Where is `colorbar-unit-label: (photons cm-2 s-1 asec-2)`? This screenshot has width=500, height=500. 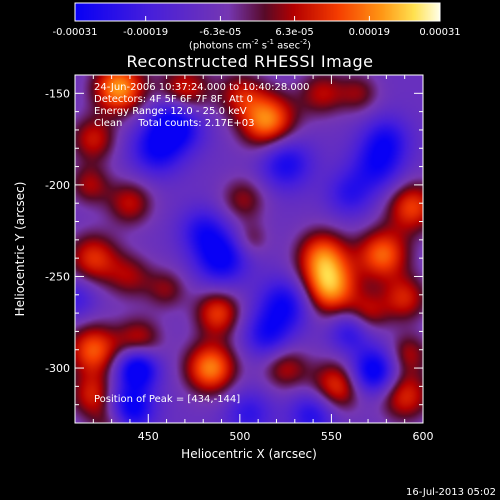 colorbar-unit-label: (photons cm-2 s-1 asec-2) is located at coordinates (250, 45).